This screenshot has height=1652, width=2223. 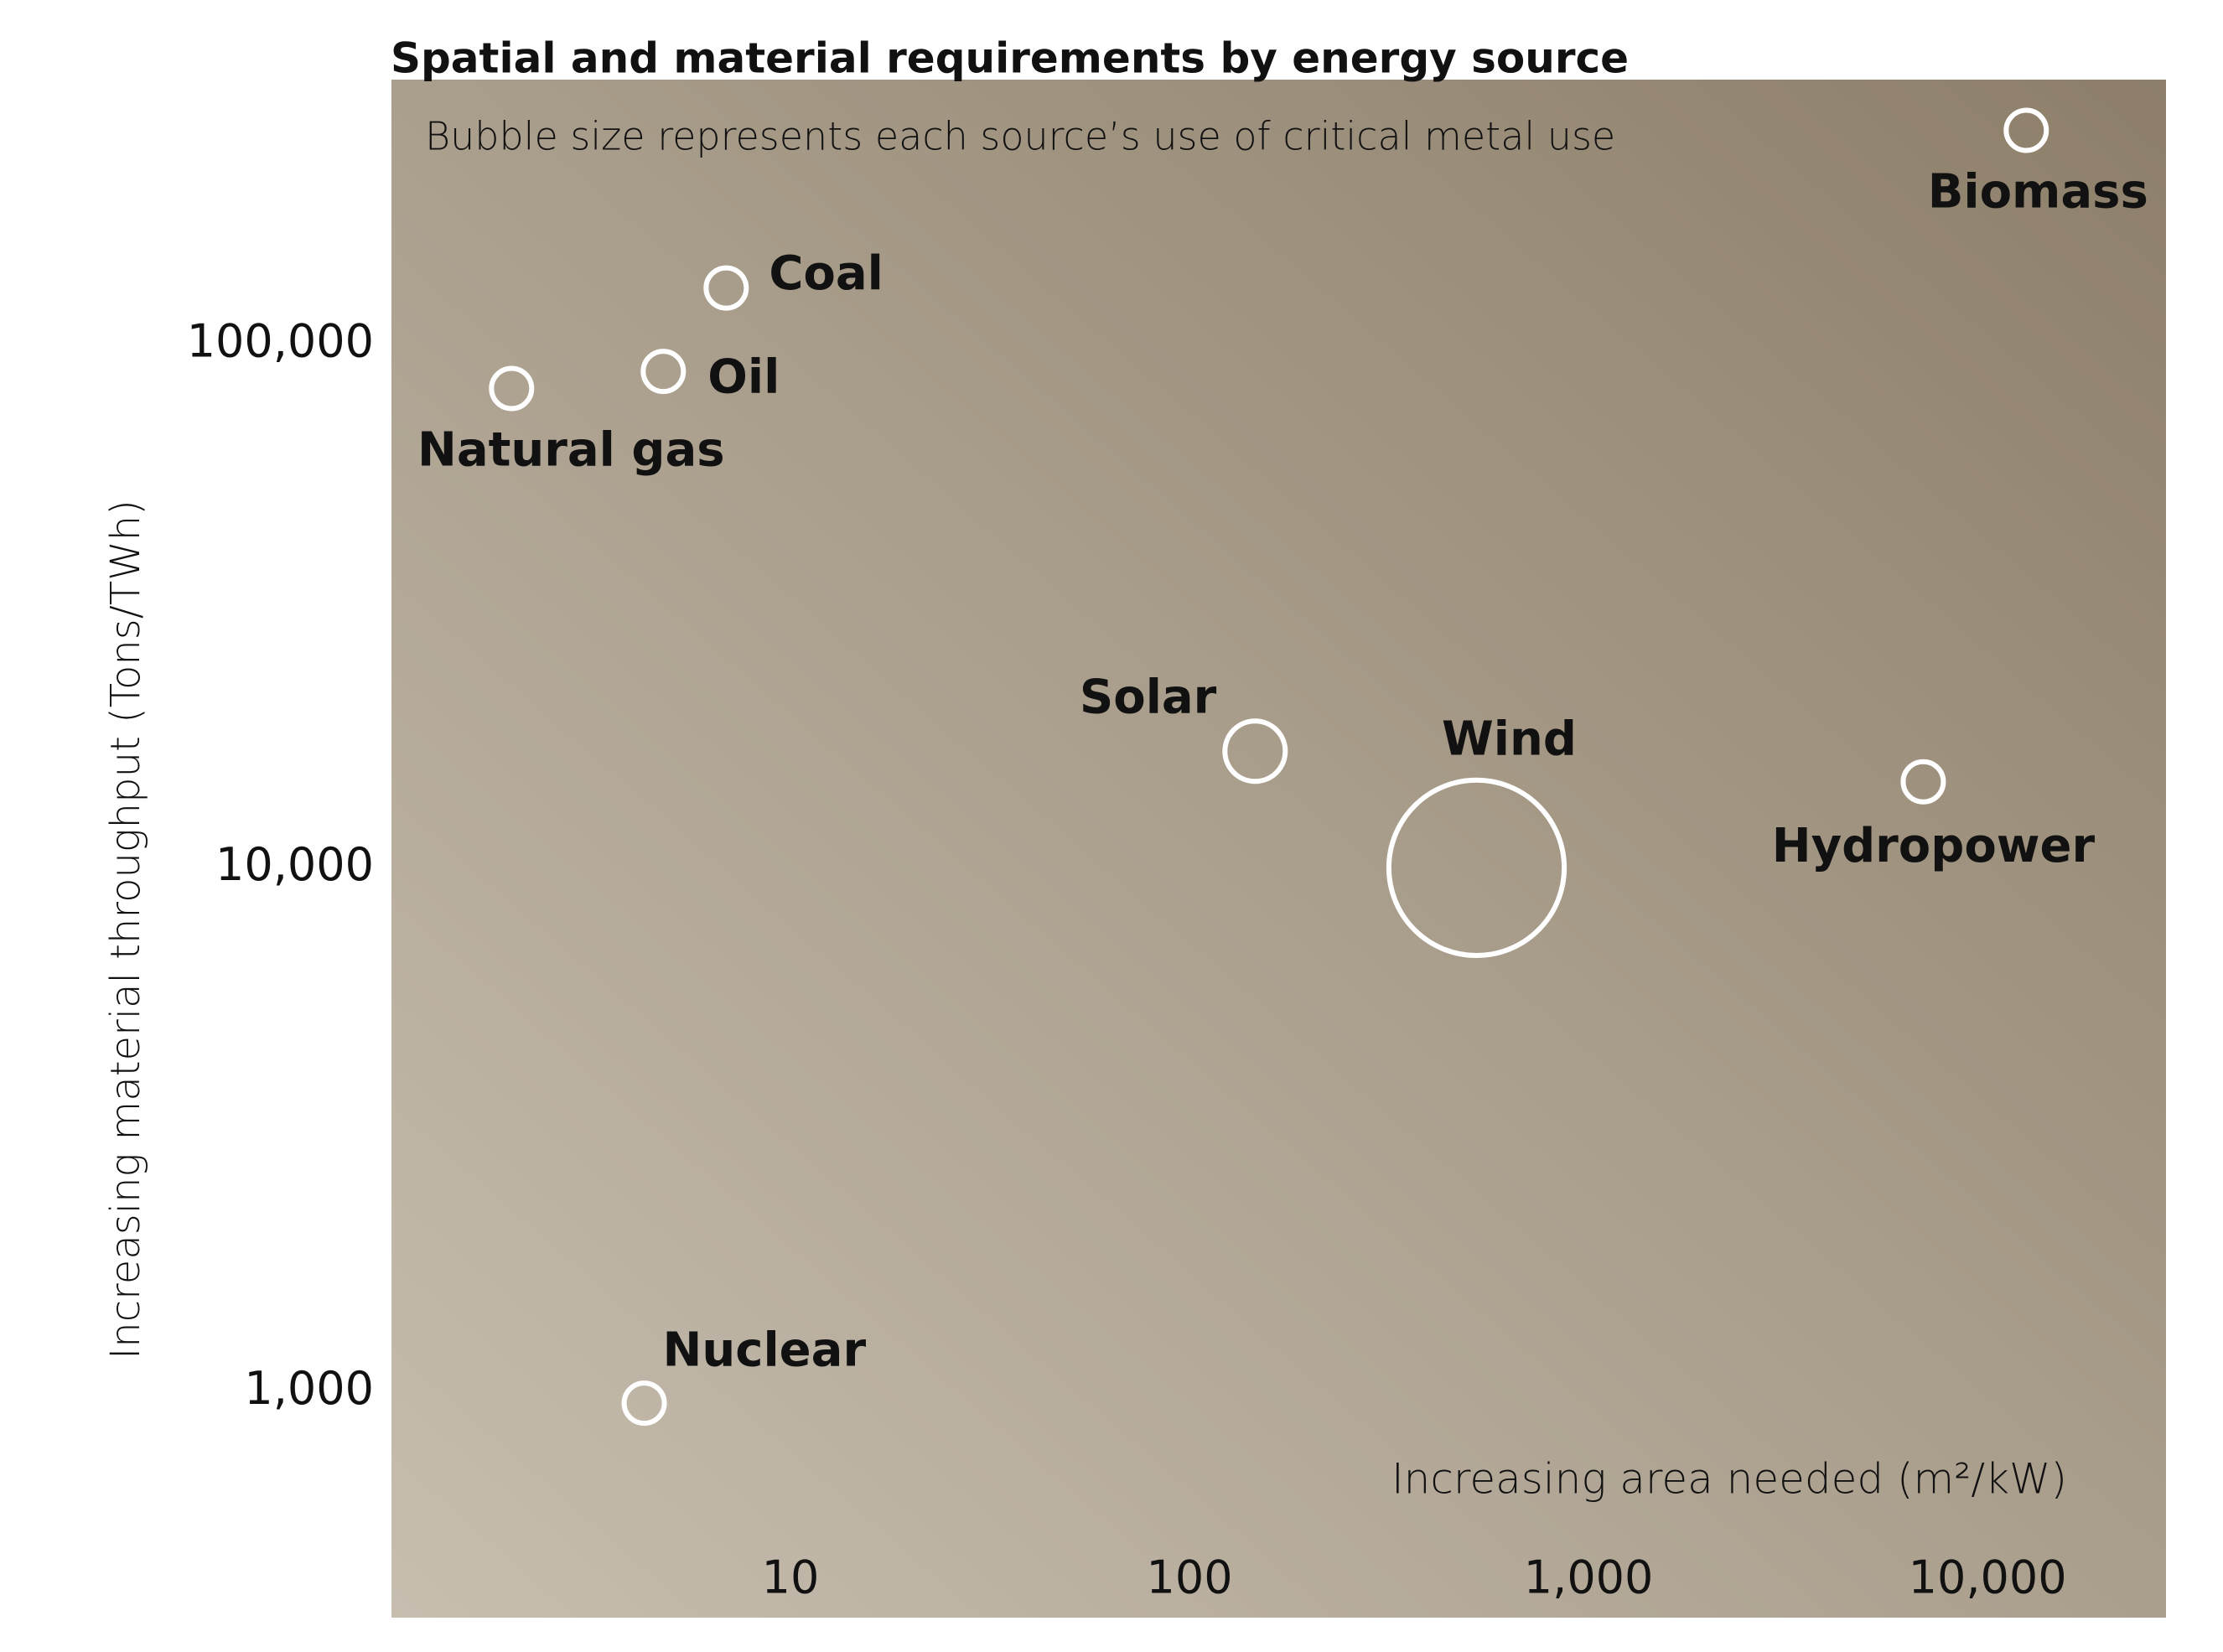 I want to click on x-tick-label: 1,000, so click(x=1589, y=1577).